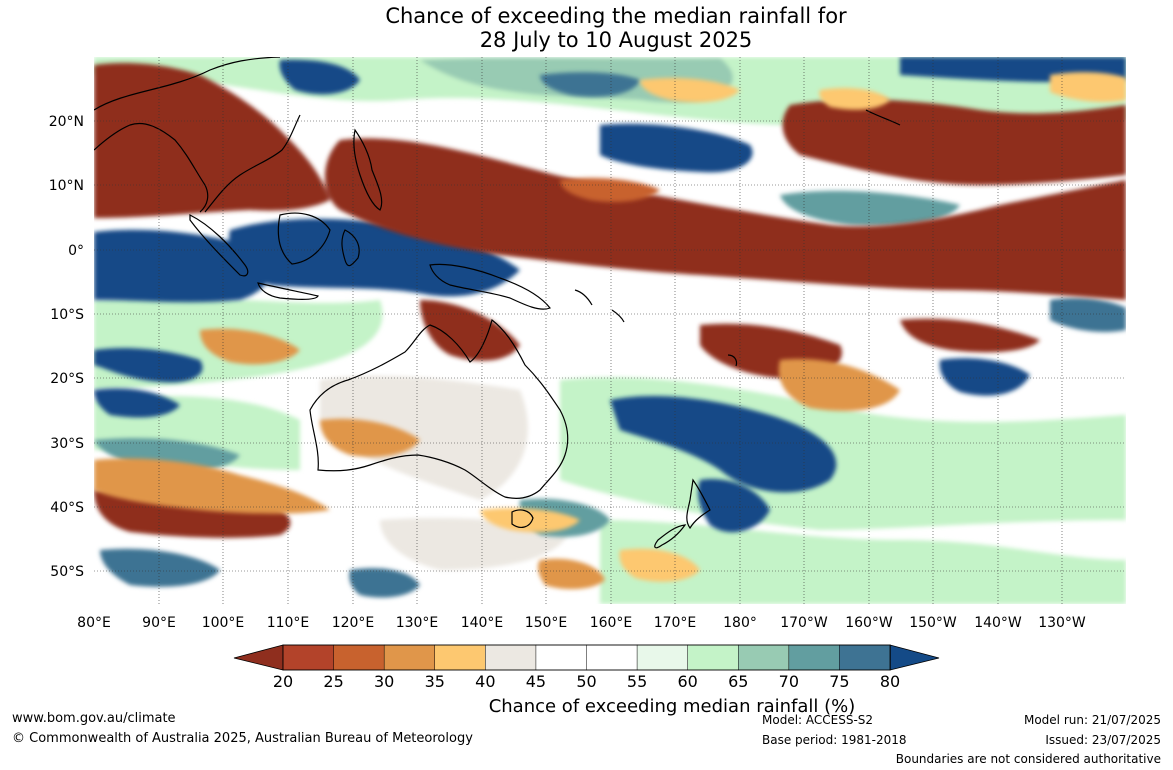 The image size is (1173, 770). I want to click on lat-label-30s: 30°S, so click(67, 444).